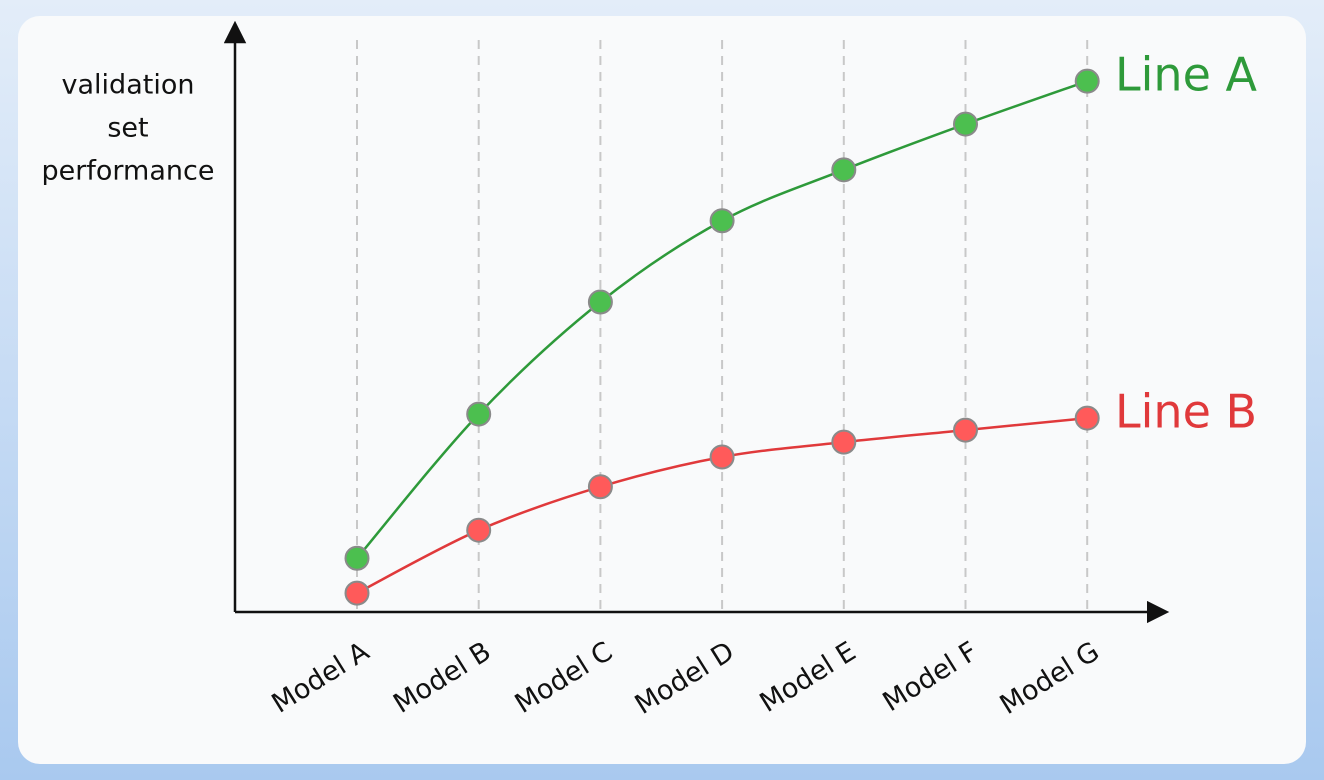 The image size is (1324, 780). What do you see at coordinates (128, 85) in the screenshot?
I see `y-axis-label: validation` at bounding box center [128, 85].